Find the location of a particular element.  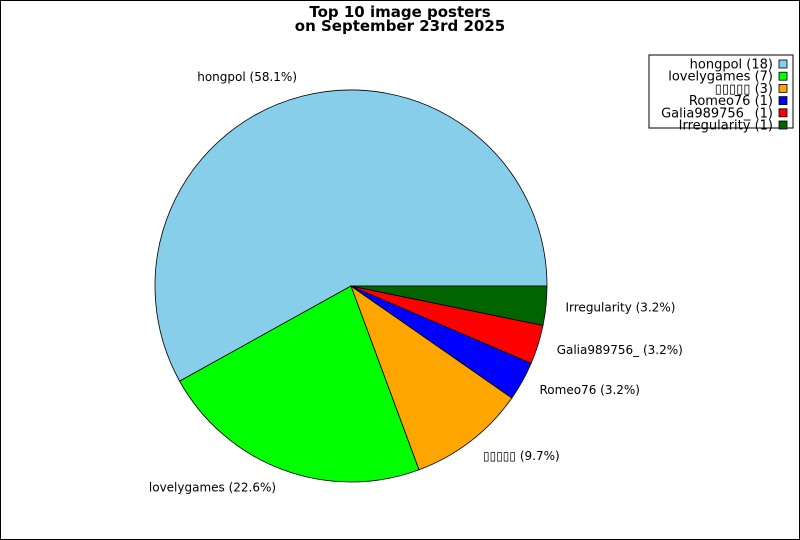

slice-label-1: hongpol (58.1%) is located at coordinates (247, 77).